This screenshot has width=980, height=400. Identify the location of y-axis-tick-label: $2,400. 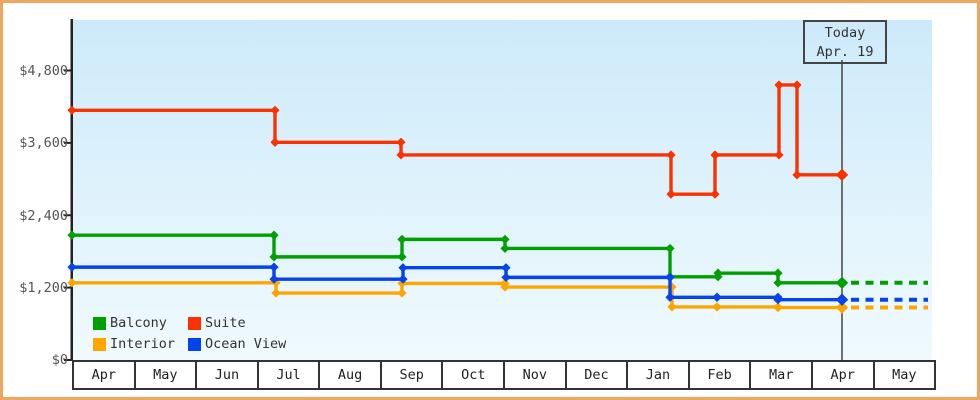
(43, 216).